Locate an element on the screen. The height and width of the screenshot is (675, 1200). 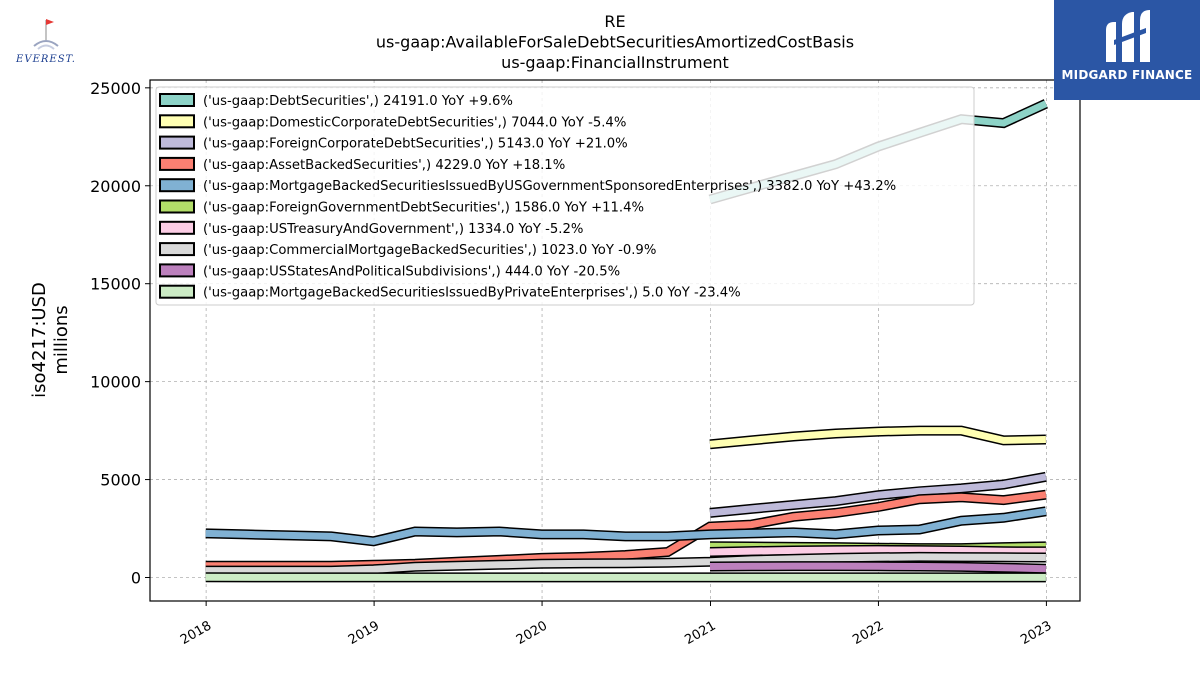
x-tick-label: 2019 is located at coordinates (364, 633).